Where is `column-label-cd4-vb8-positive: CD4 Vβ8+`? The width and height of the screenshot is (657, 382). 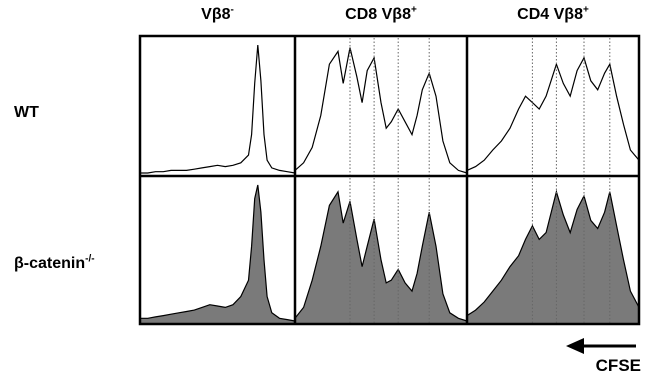
column-label-cd4-vb8-positive: CD4 Vβ8+ is located at coordinates (553, 14).